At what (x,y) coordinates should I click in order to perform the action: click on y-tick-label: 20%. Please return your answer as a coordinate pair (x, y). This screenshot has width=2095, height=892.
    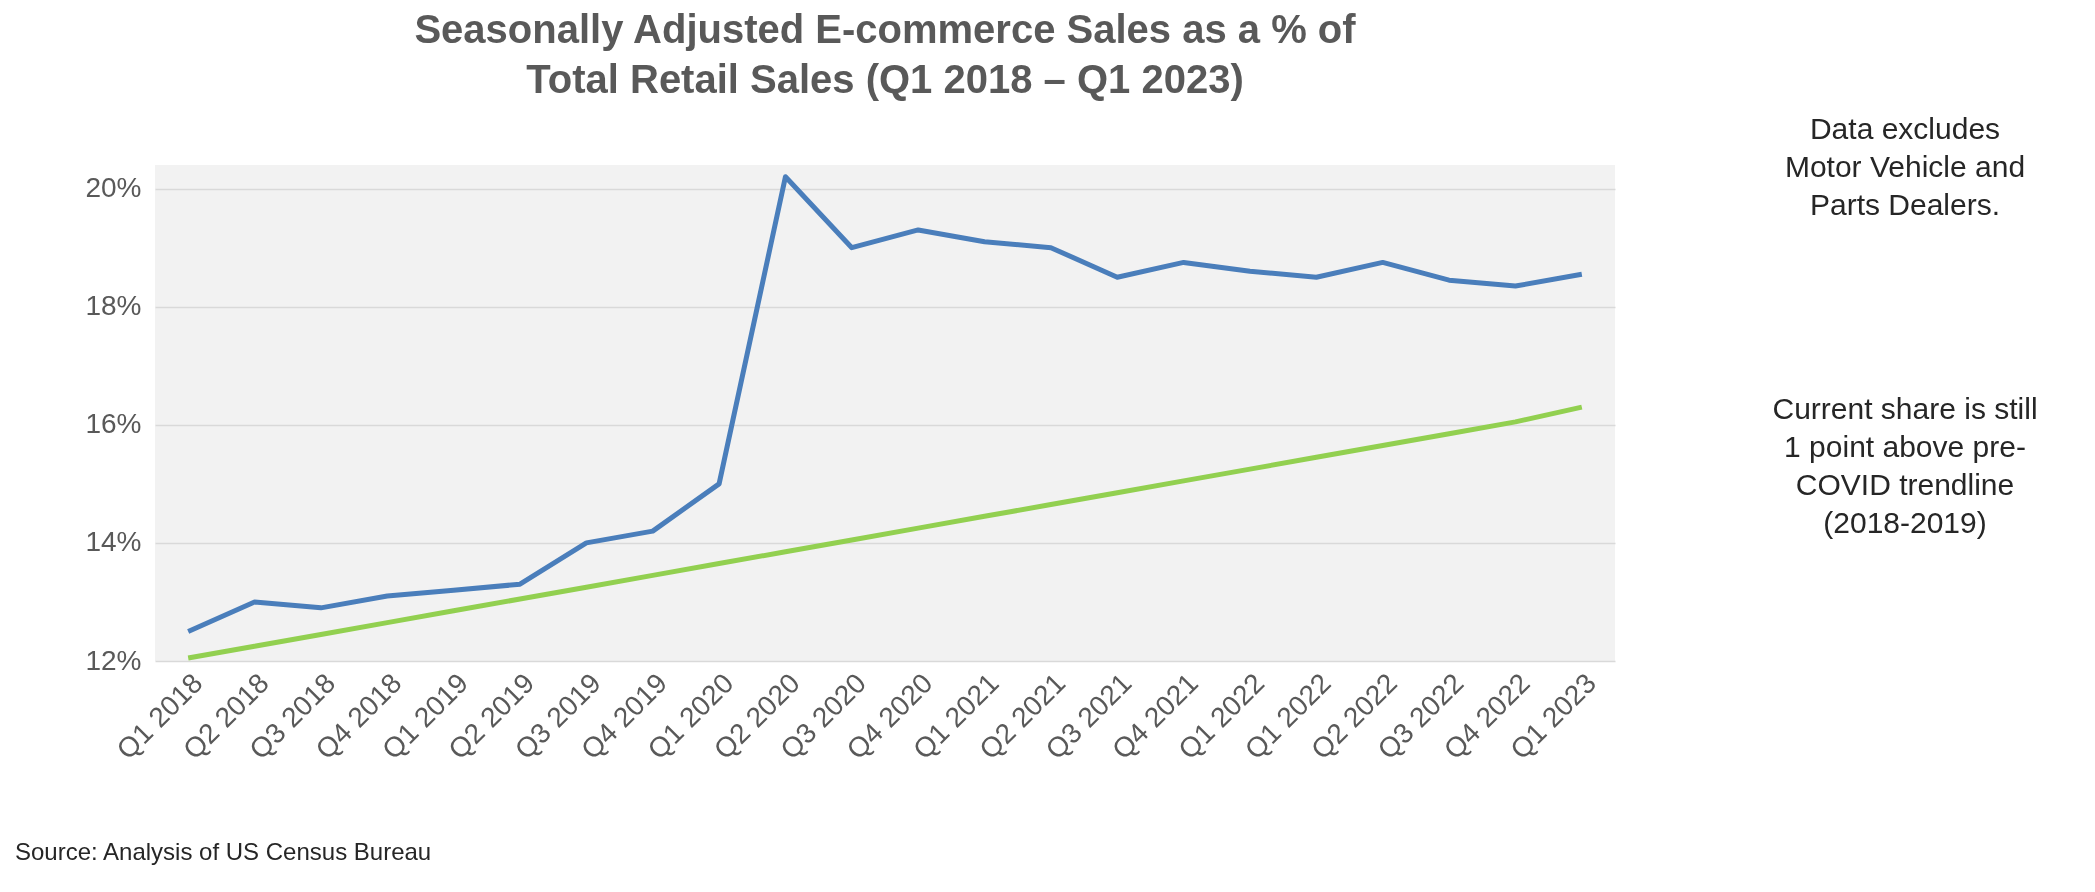
    Looking at the image, I should click on (113, 188).